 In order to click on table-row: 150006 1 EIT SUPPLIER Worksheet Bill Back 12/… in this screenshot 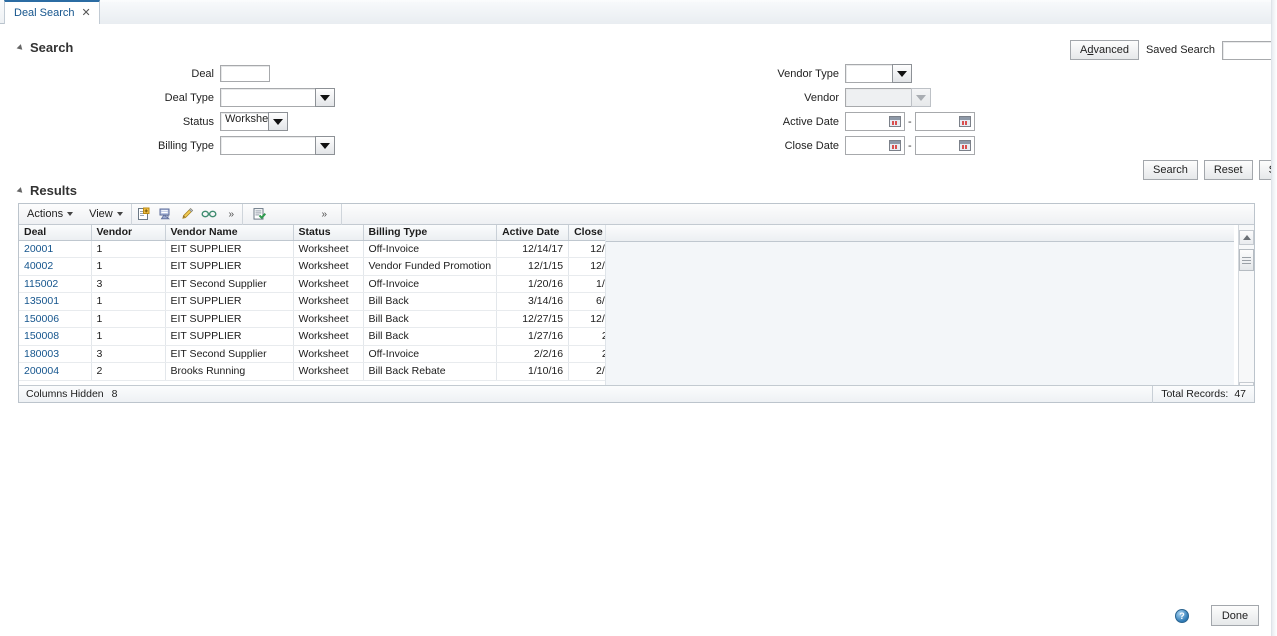, I will do `click(328, 319)`.